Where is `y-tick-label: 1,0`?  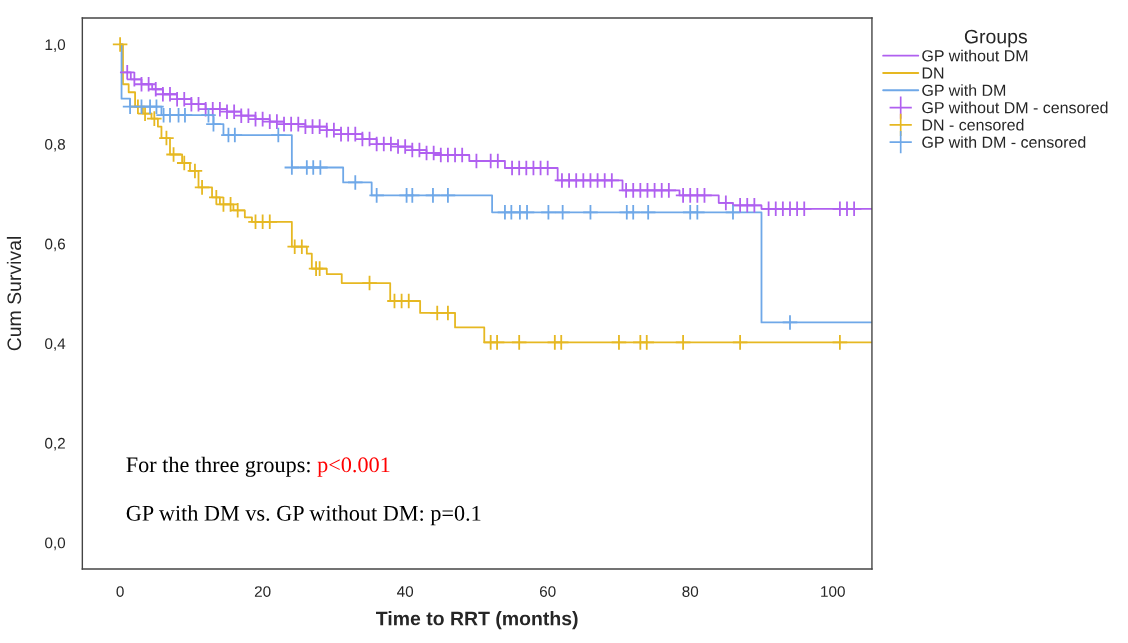 y-tick-label: 1,0 is located at coordinates (55, 45).